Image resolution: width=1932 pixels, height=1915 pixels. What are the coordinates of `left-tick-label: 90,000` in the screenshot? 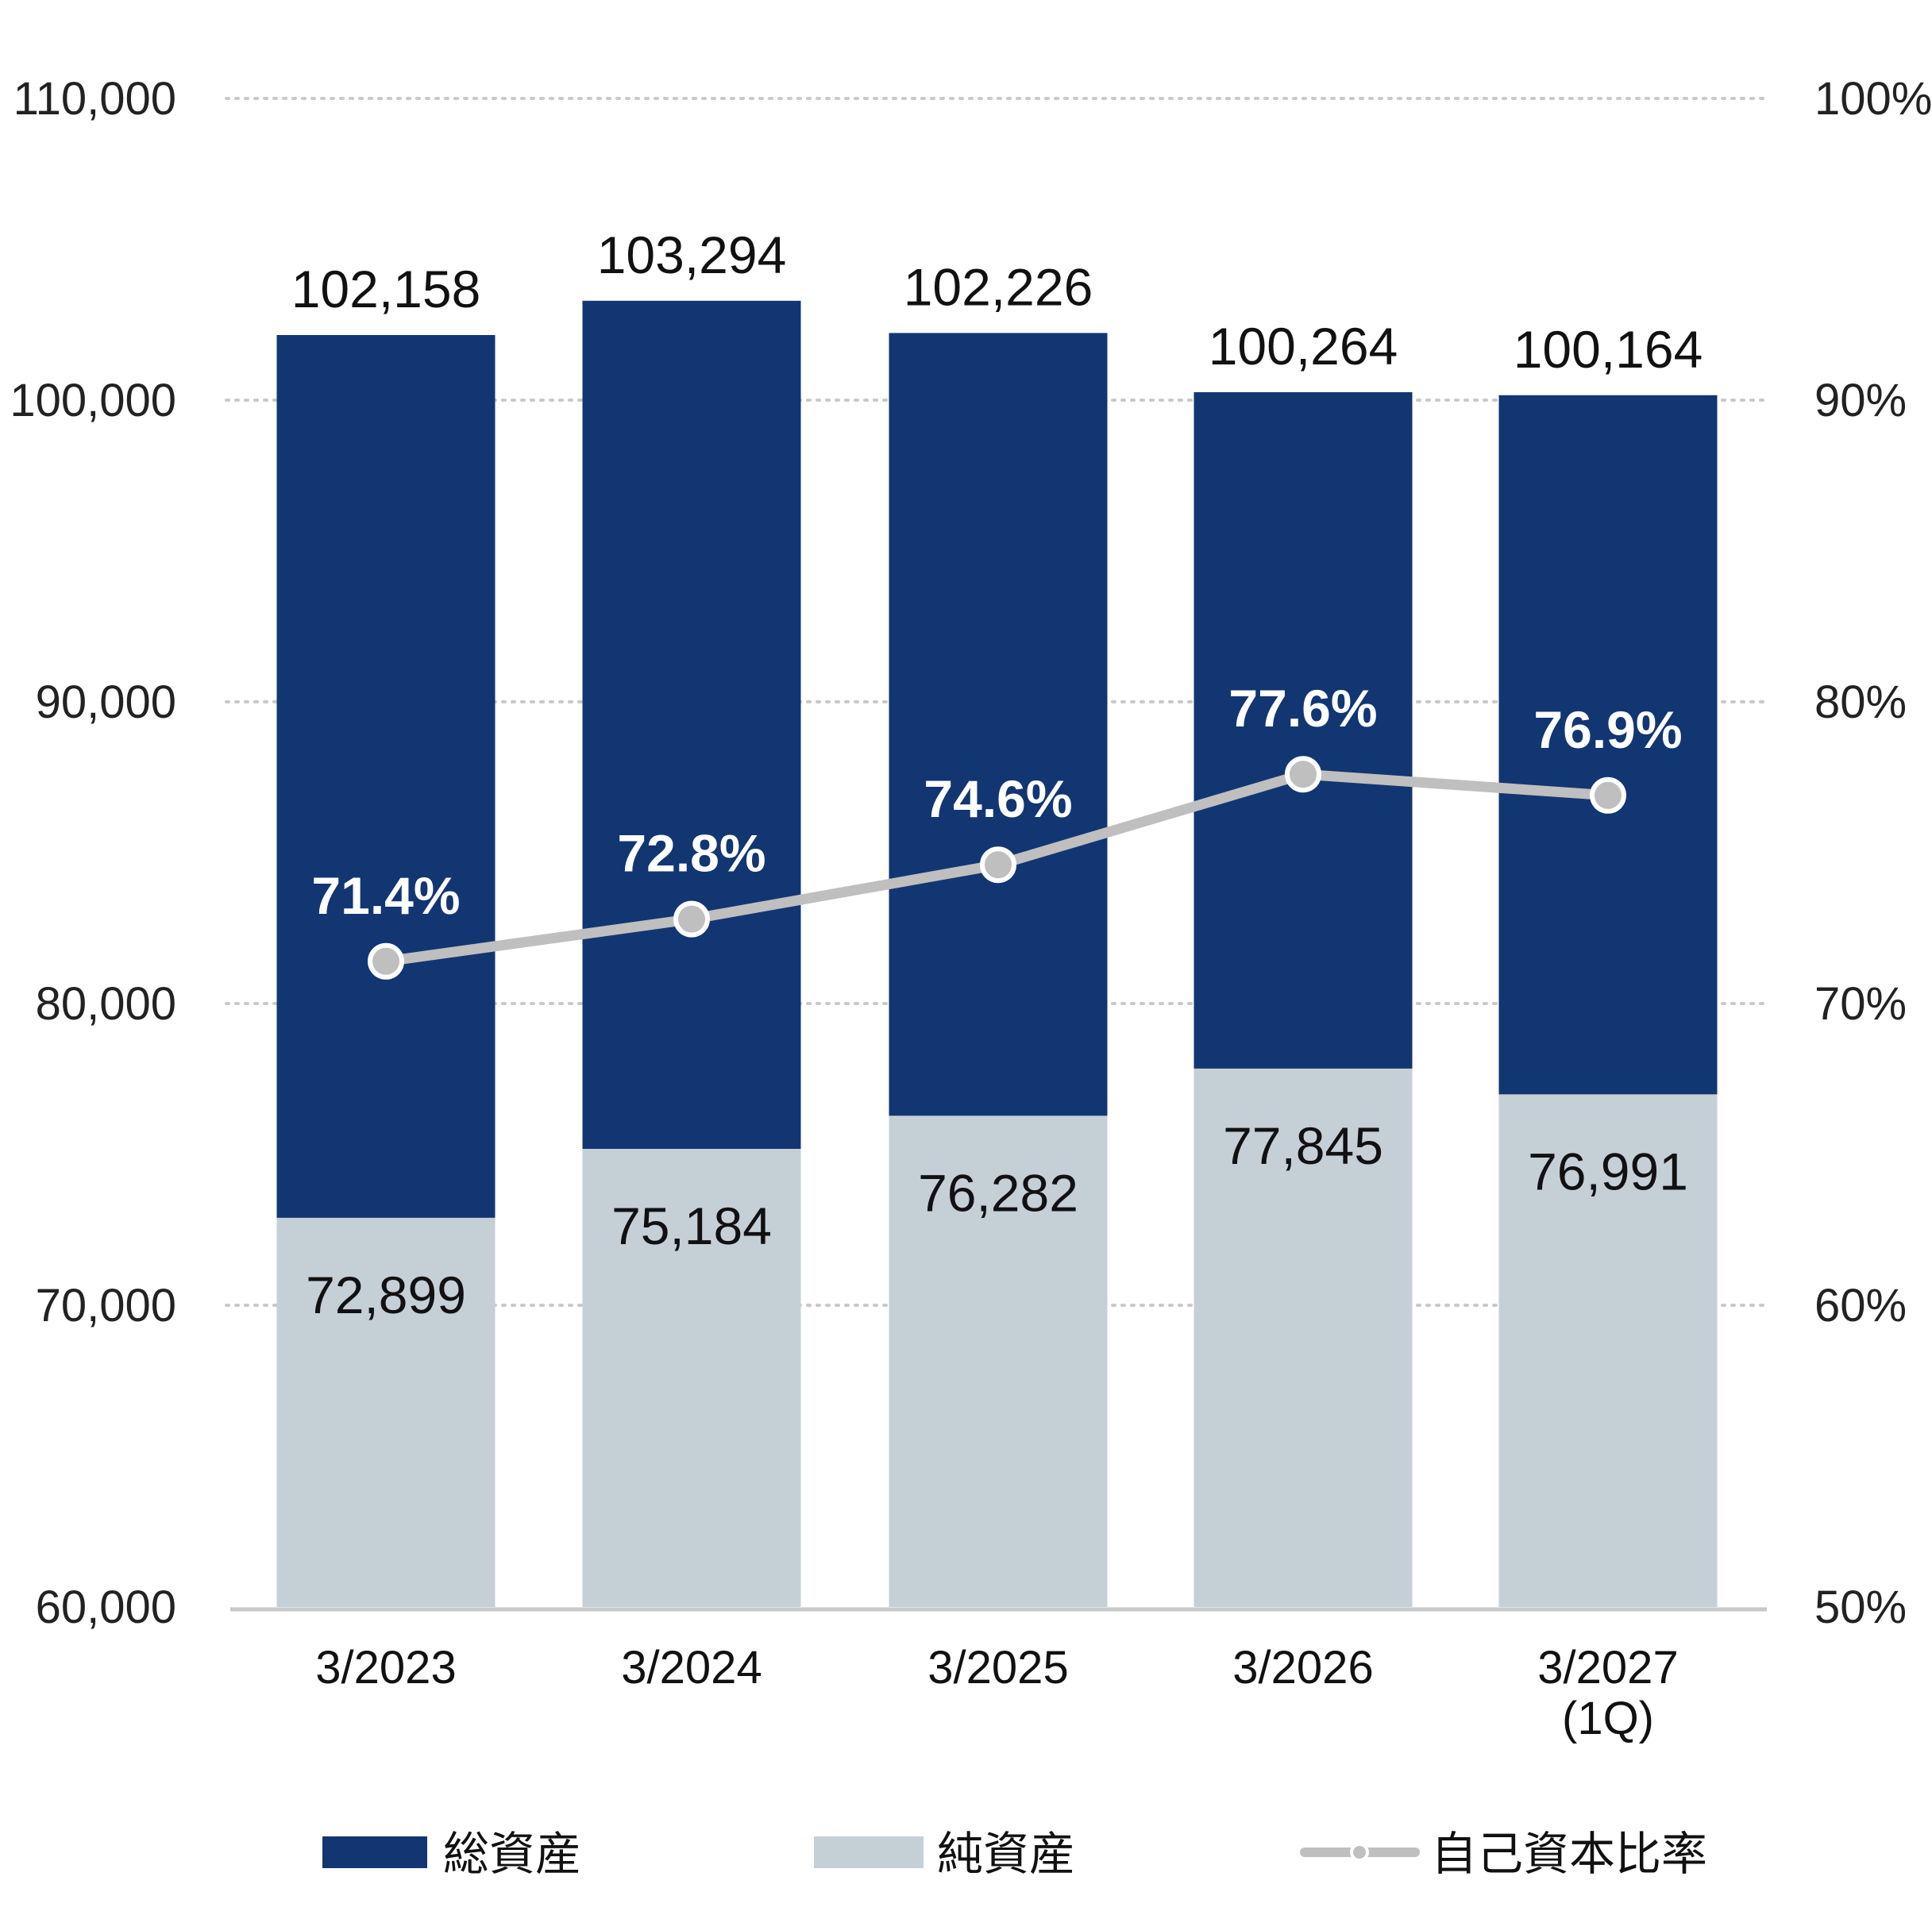 It's located at (106, 702).